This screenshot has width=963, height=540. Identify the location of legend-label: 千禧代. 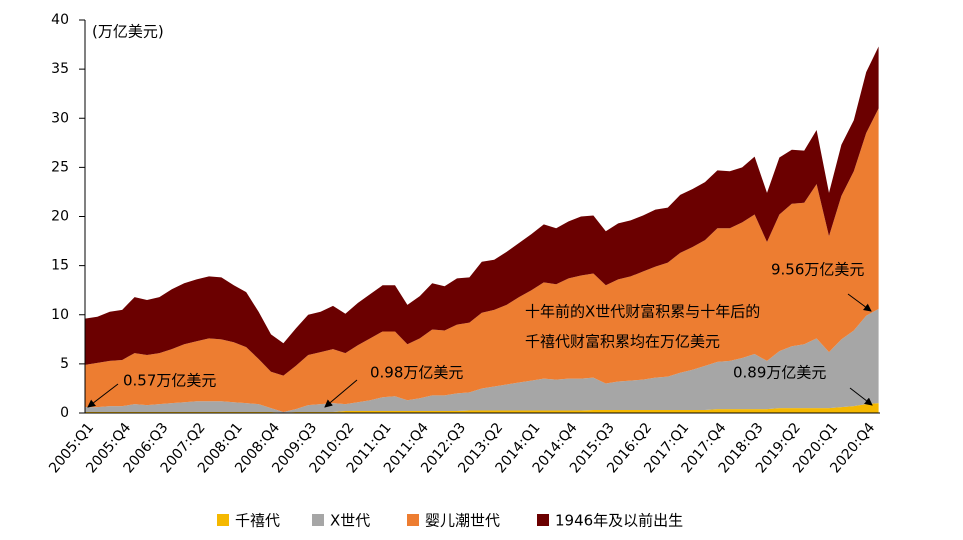
(257, 521).